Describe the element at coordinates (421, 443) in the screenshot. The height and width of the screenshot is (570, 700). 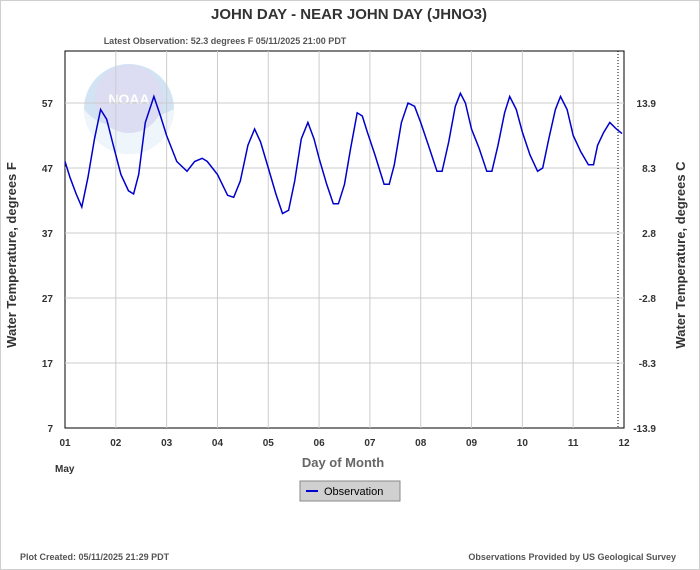
I see `x-tick-label: 08` at that location.